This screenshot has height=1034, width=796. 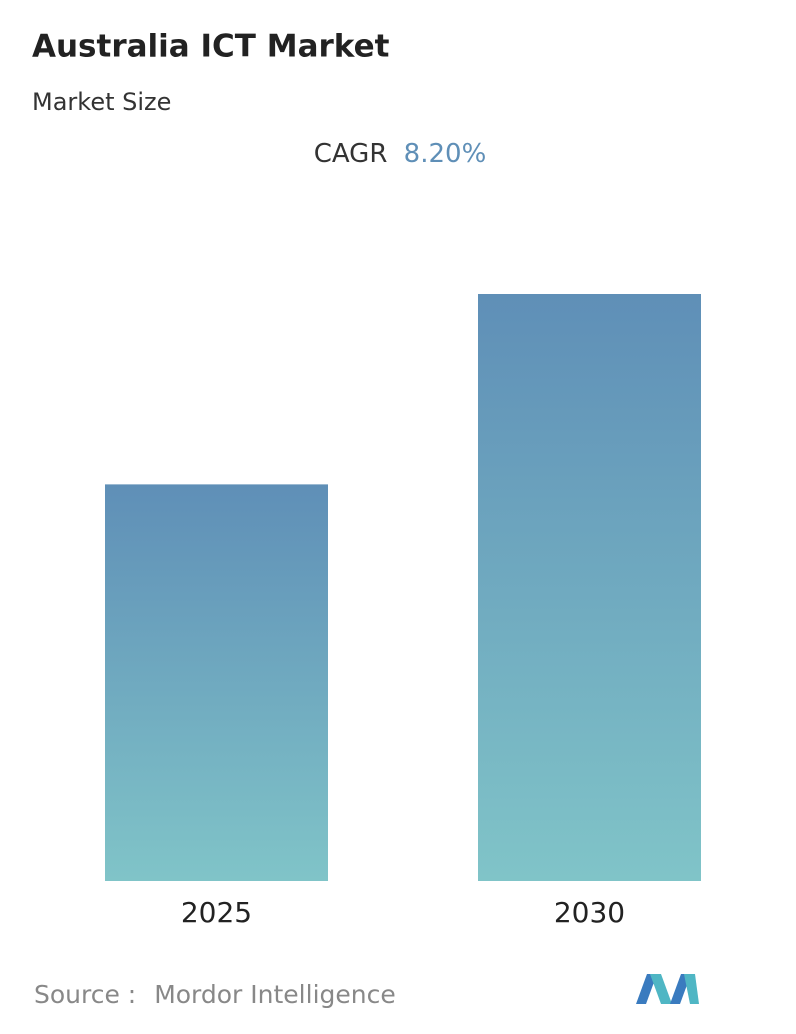 What do you see at coordinates (445, 154) in the screenshot?
I see `cagr-value: 8.20%` at bounding box center [445, 154].